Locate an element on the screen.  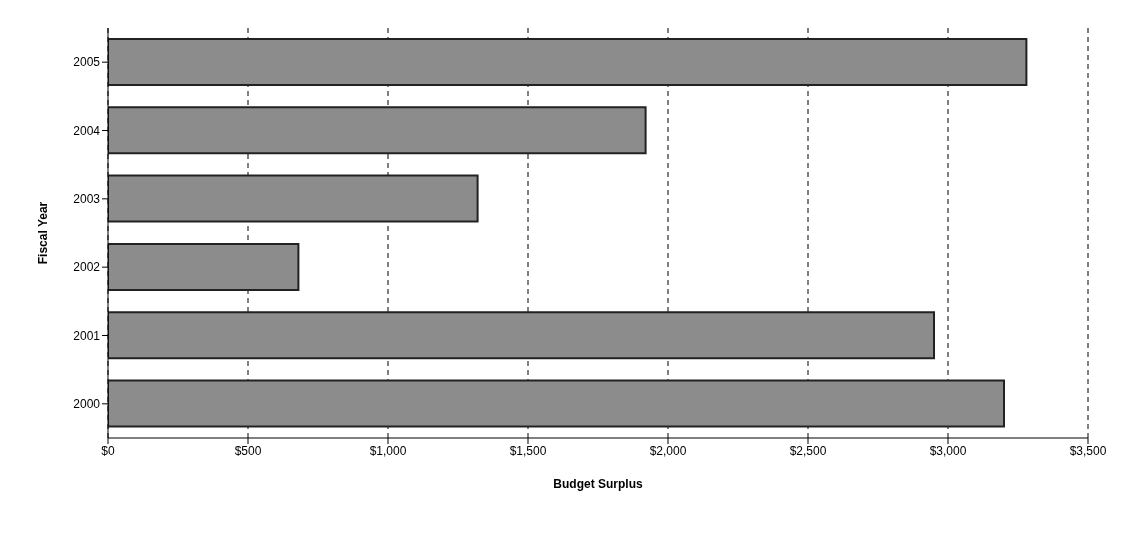
y-tick-label: 2001 is located at coordinates (87, 335).